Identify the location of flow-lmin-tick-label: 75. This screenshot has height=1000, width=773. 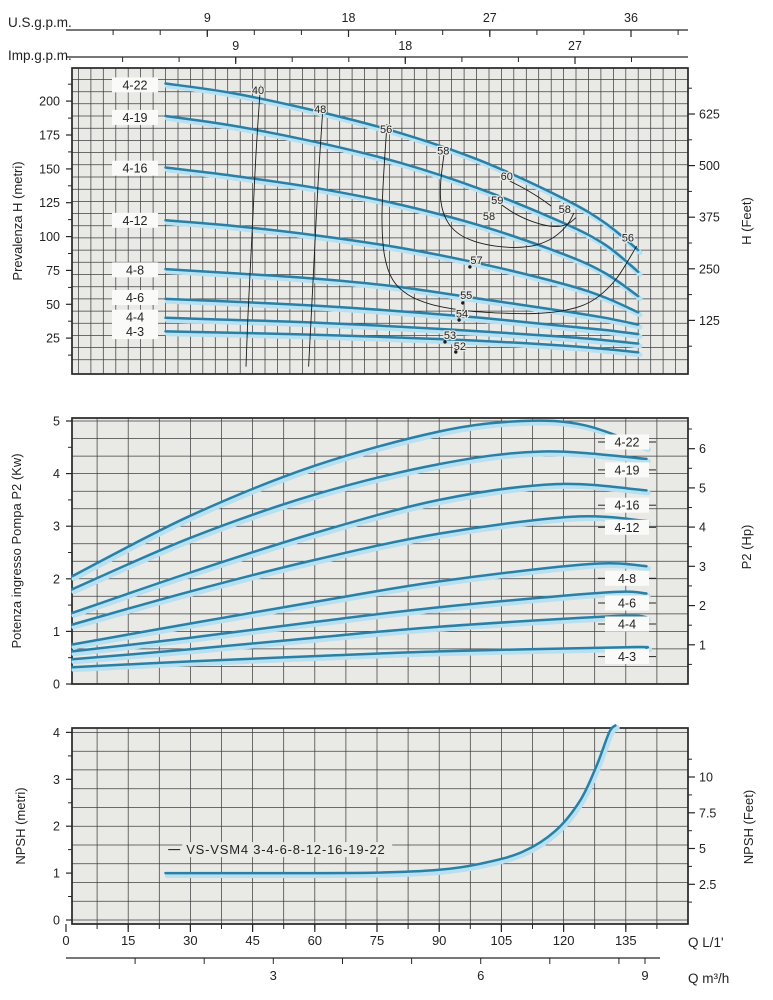
(377, 940).